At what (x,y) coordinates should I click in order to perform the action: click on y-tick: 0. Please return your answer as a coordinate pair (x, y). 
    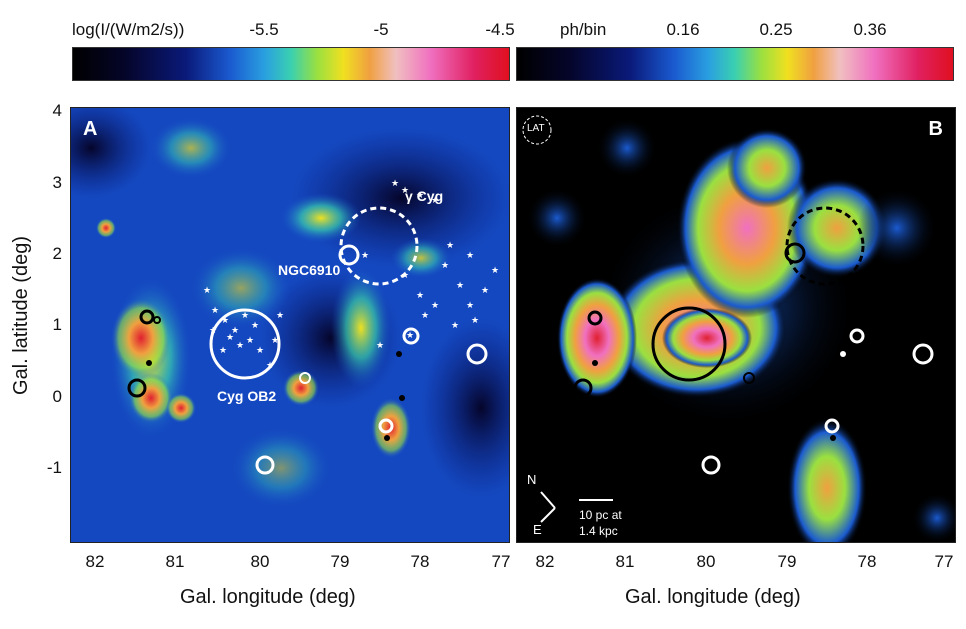
    Looking at the image, I should click on (57, 396).